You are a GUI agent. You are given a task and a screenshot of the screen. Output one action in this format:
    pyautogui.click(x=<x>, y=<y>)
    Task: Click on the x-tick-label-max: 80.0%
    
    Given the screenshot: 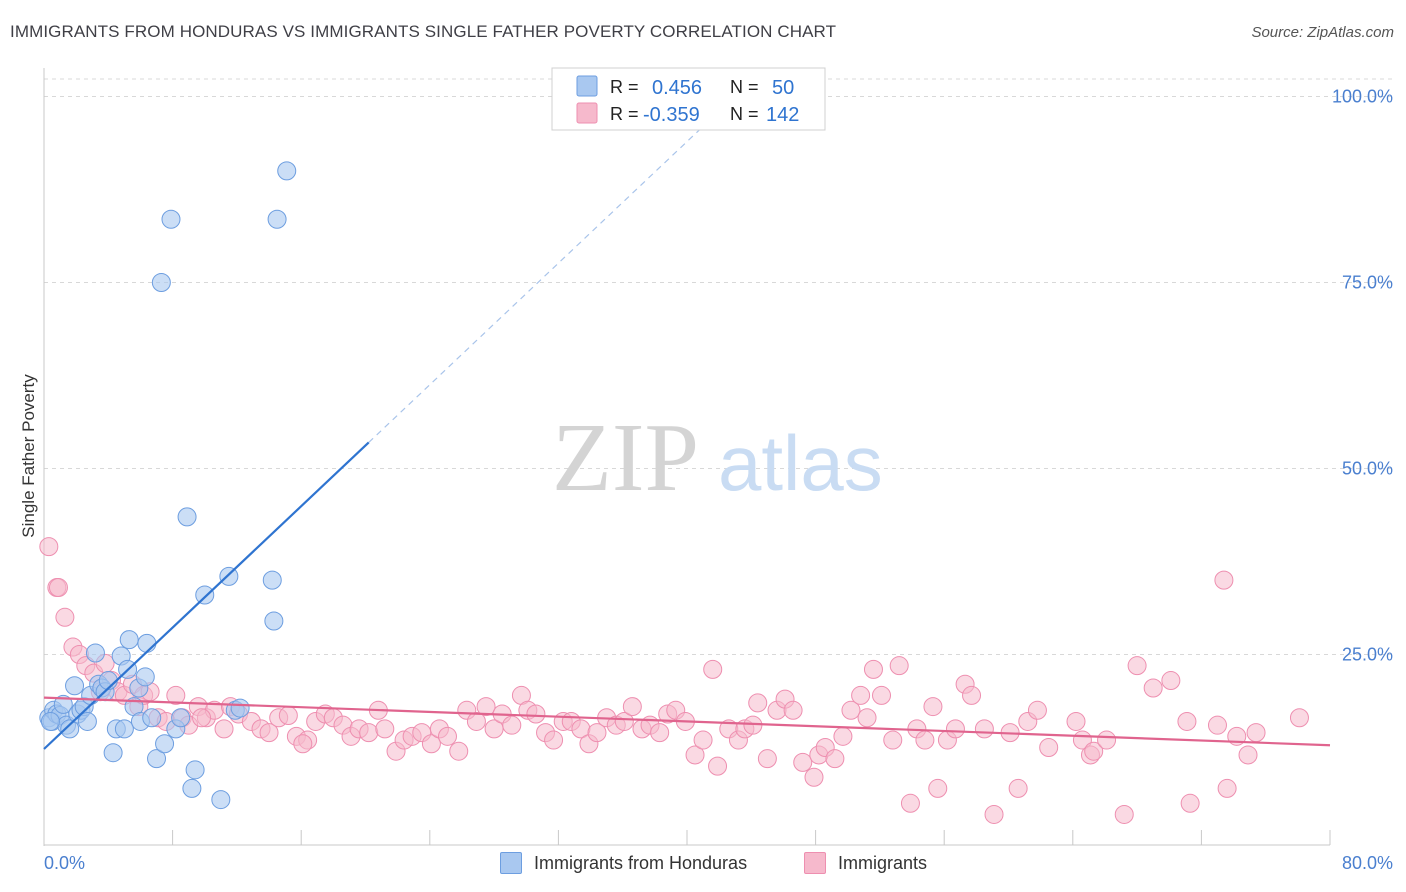 What is the action you would take?
    pyautogui.click(x=1367, y=863)
    